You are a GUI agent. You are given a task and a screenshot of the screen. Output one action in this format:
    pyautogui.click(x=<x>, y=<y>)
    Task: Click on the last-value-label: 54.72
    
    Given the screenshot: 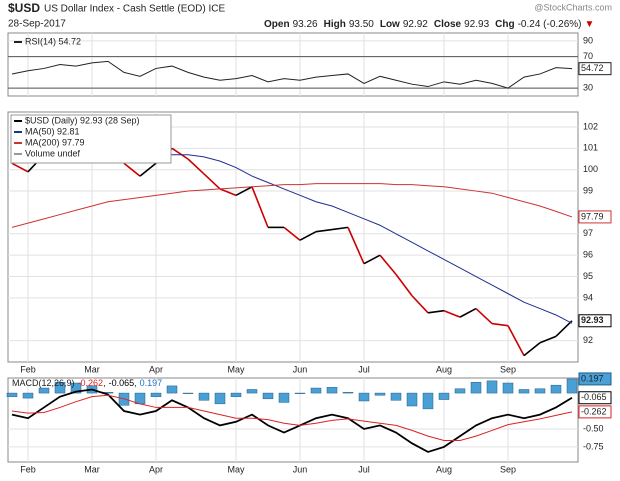 What is the action you would take?
    pyautogui.click(x=592, y=68)
    